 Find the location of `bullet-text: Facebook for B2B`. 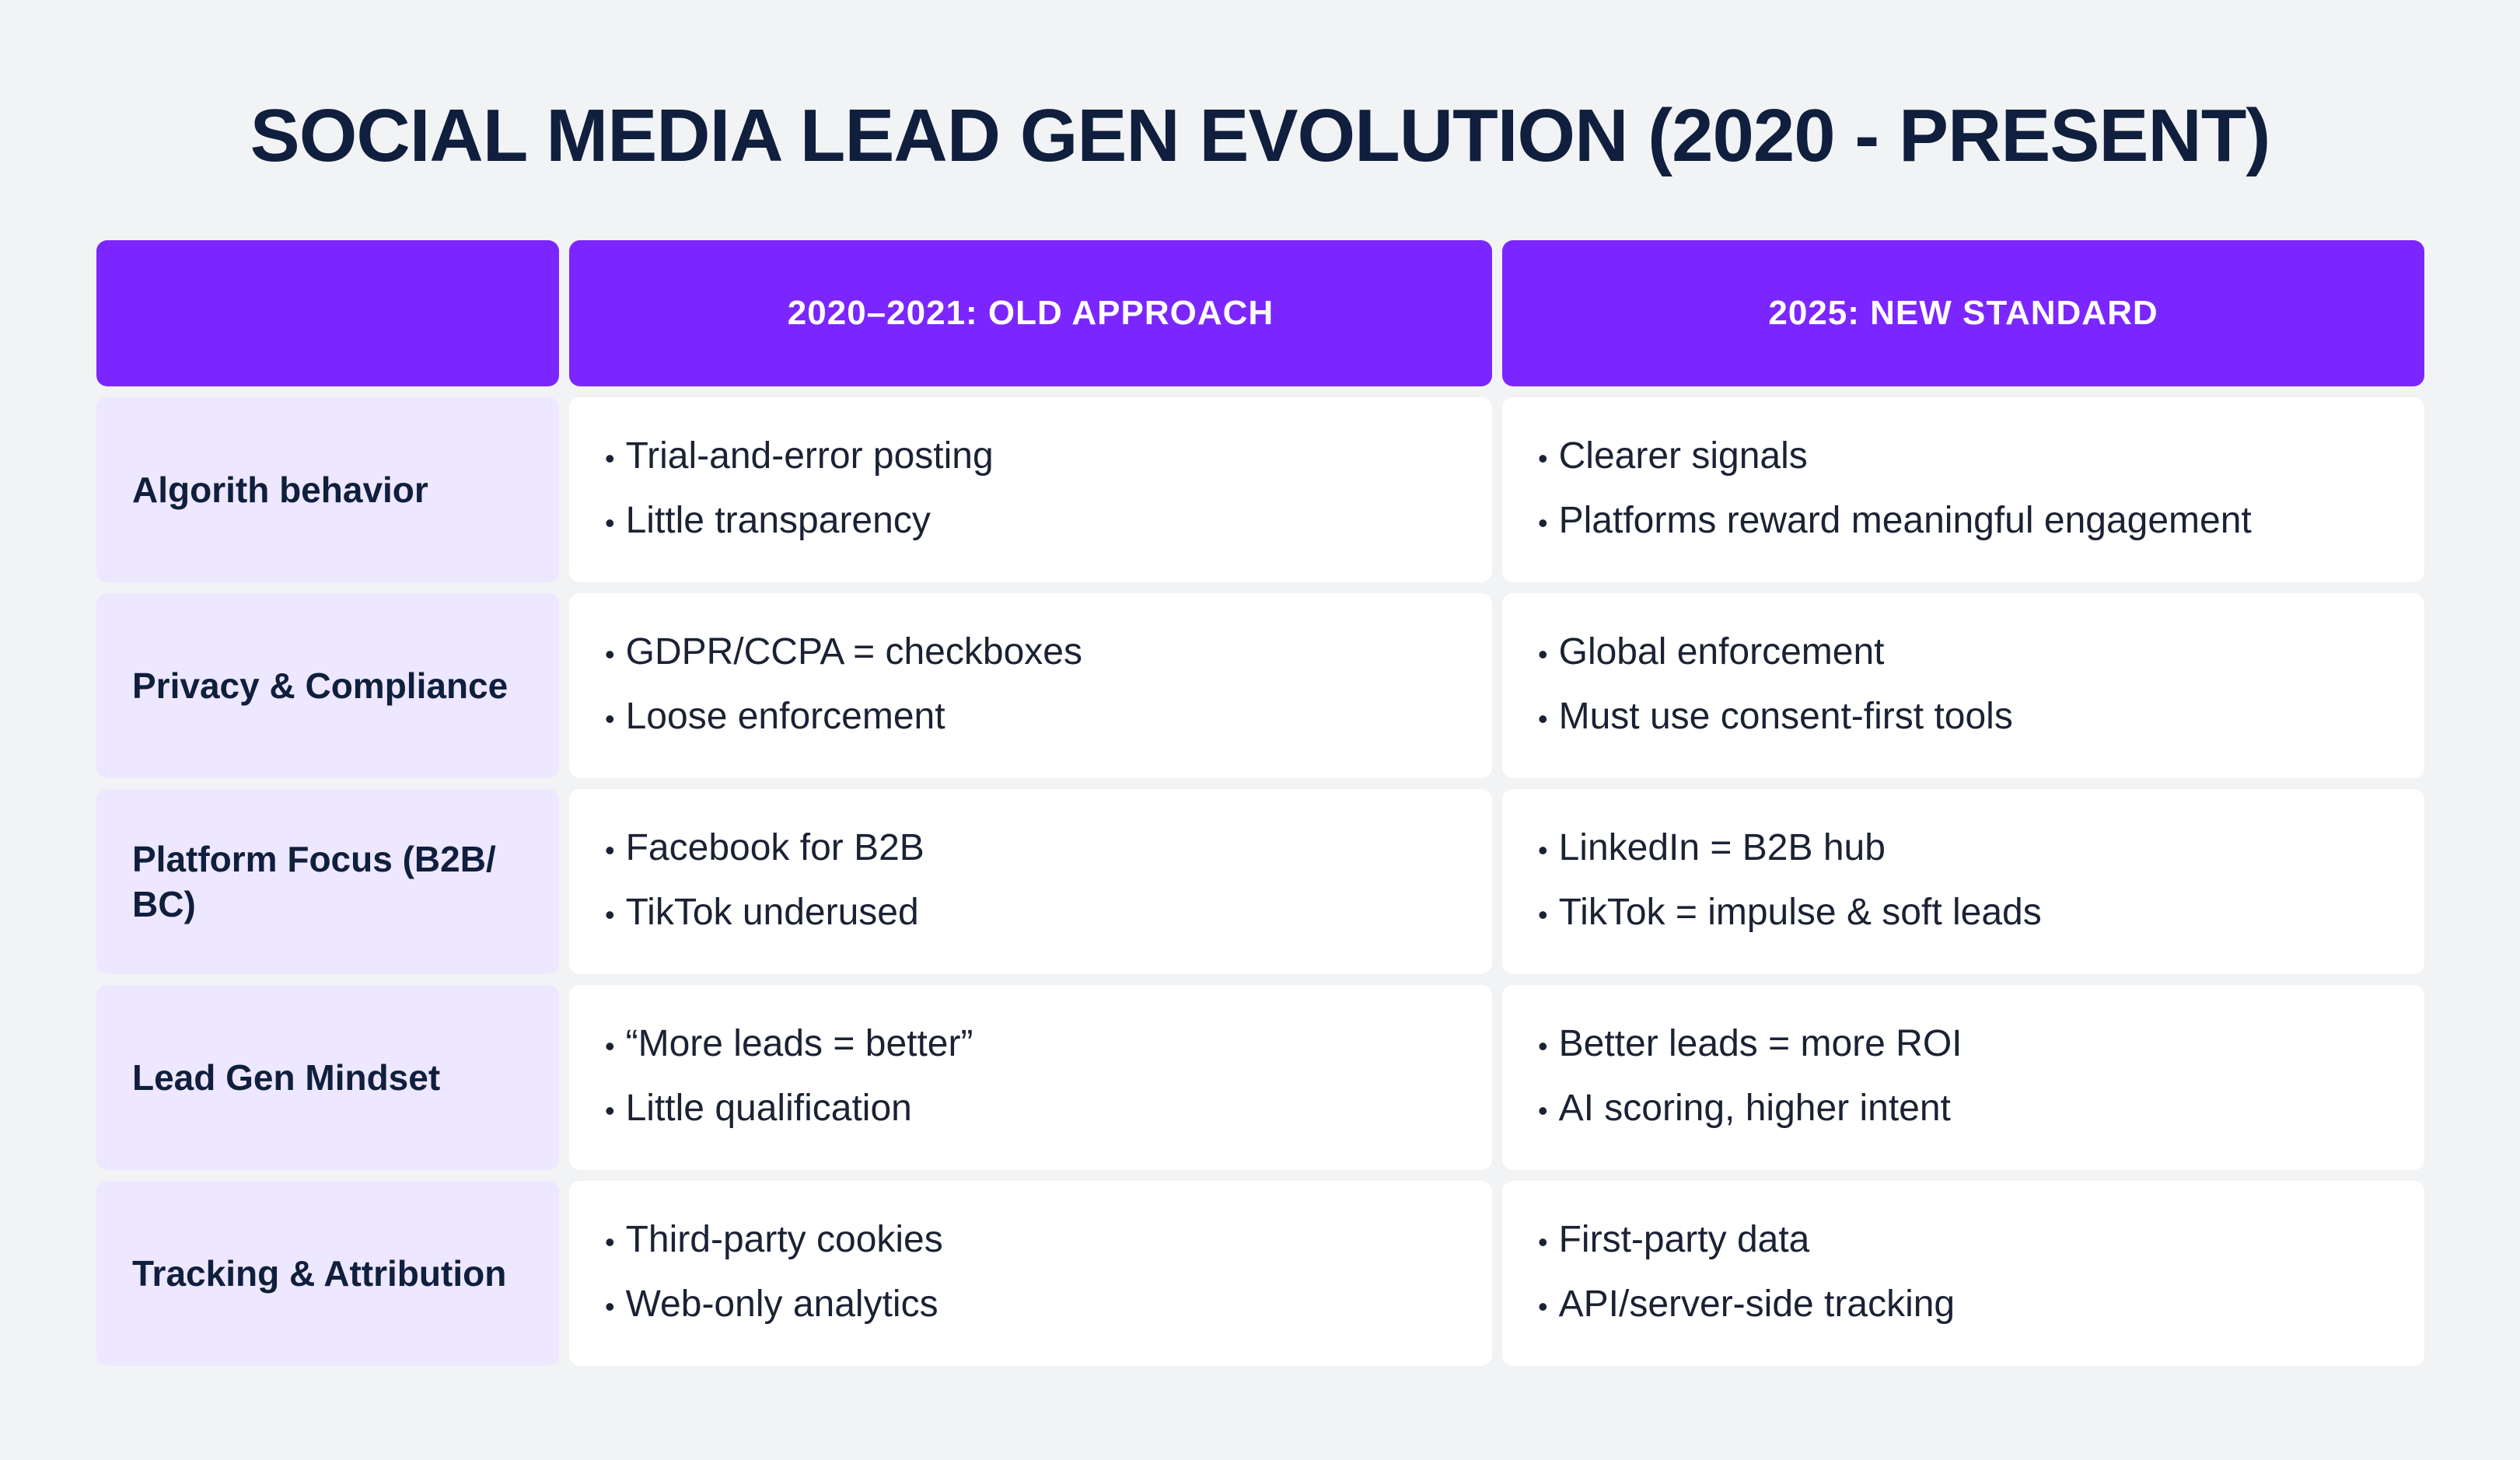

bullet-text: Facebook for B2B is located at coordinates (775, 847).